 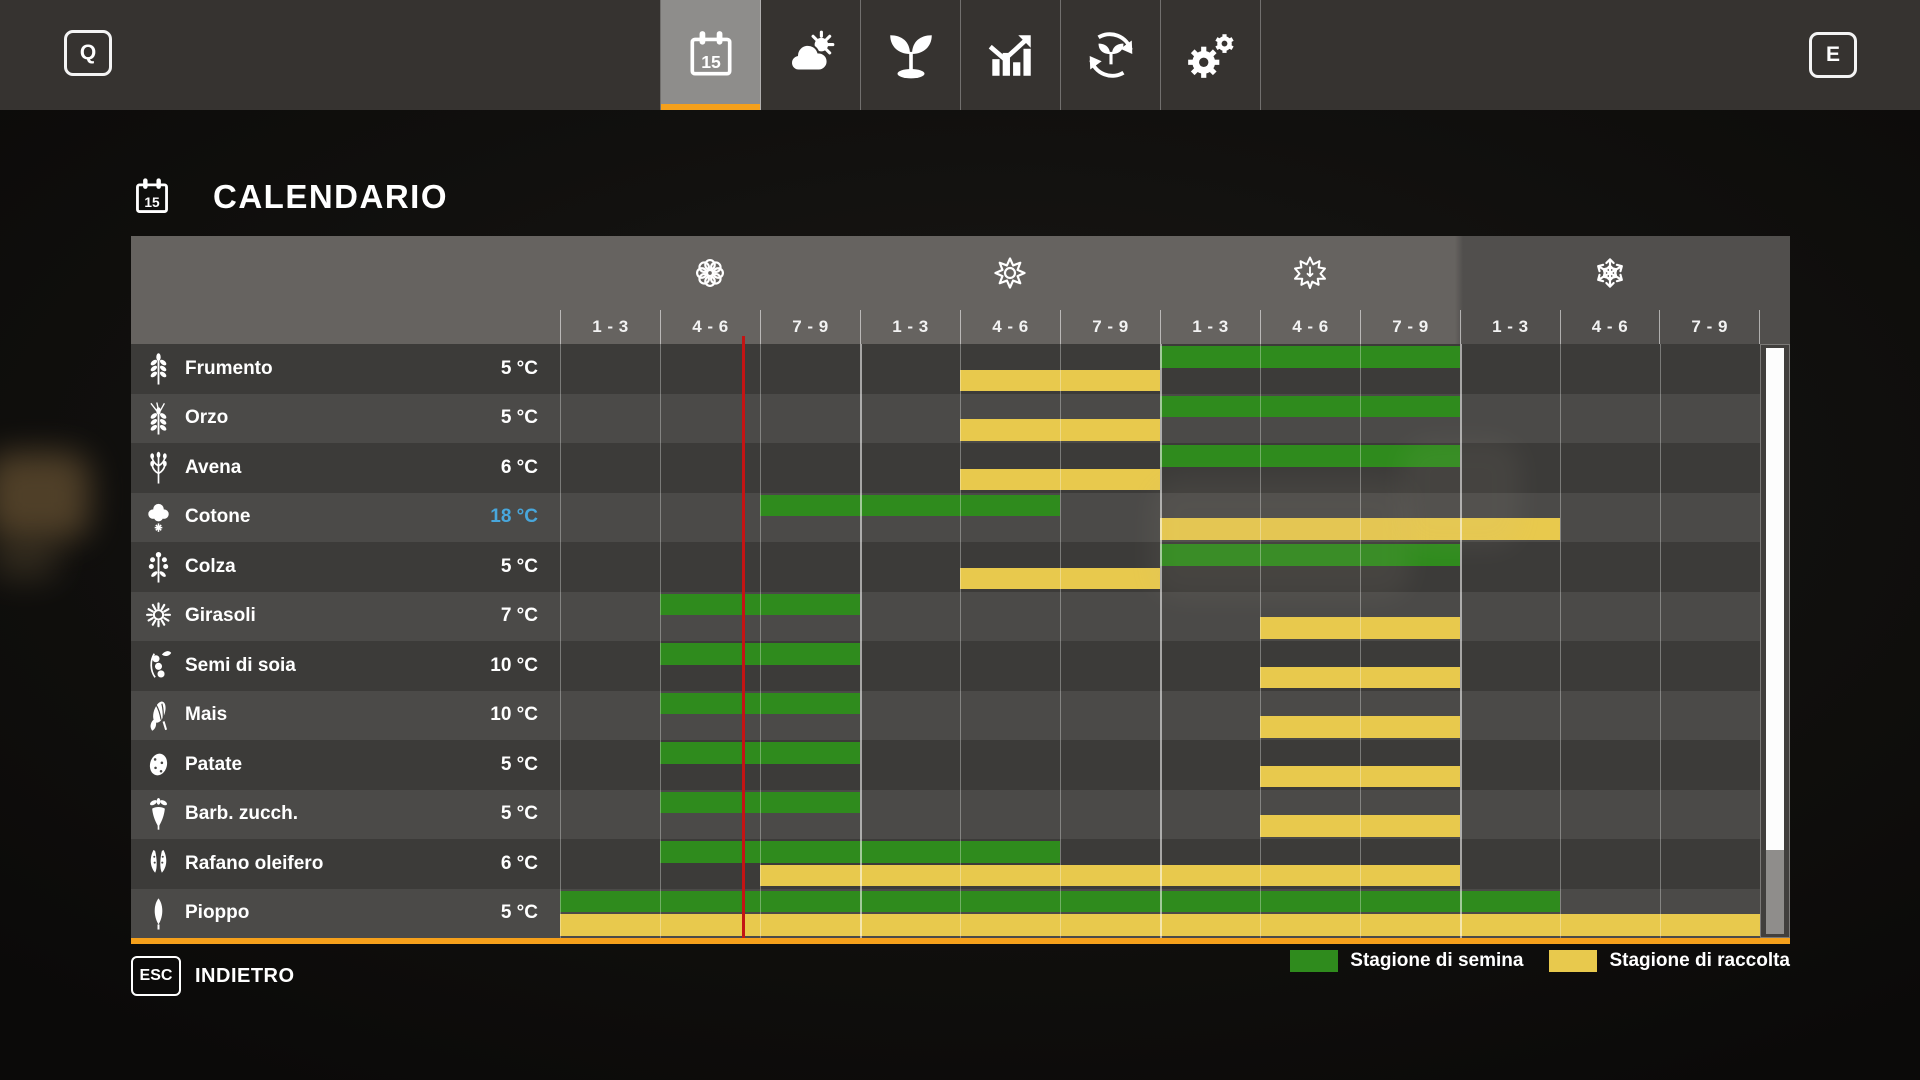 I want to click on tab-settings, so click(x=1211, y=55).